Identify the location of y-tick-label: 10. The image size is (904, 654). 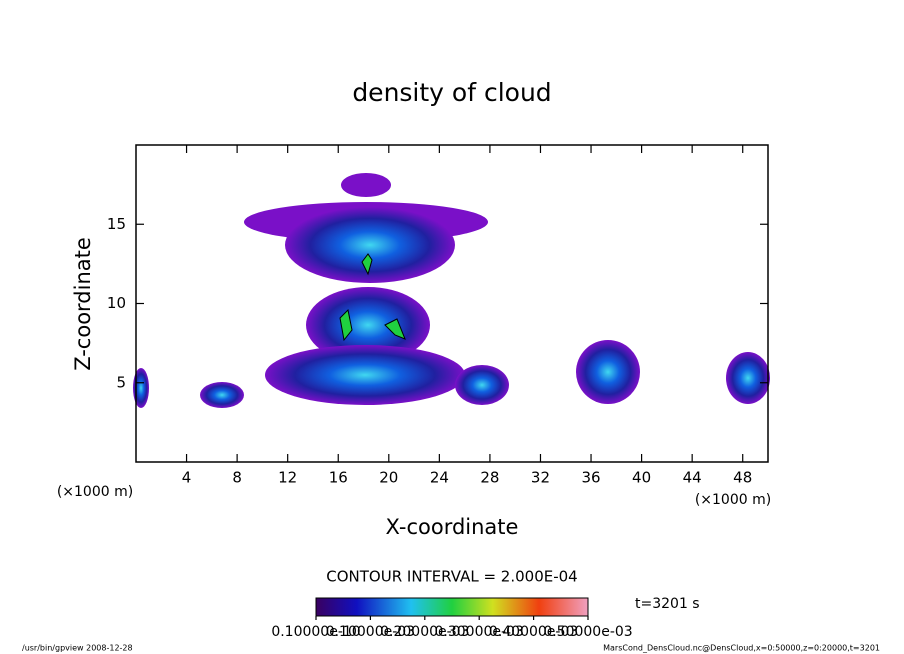
(116, 303).